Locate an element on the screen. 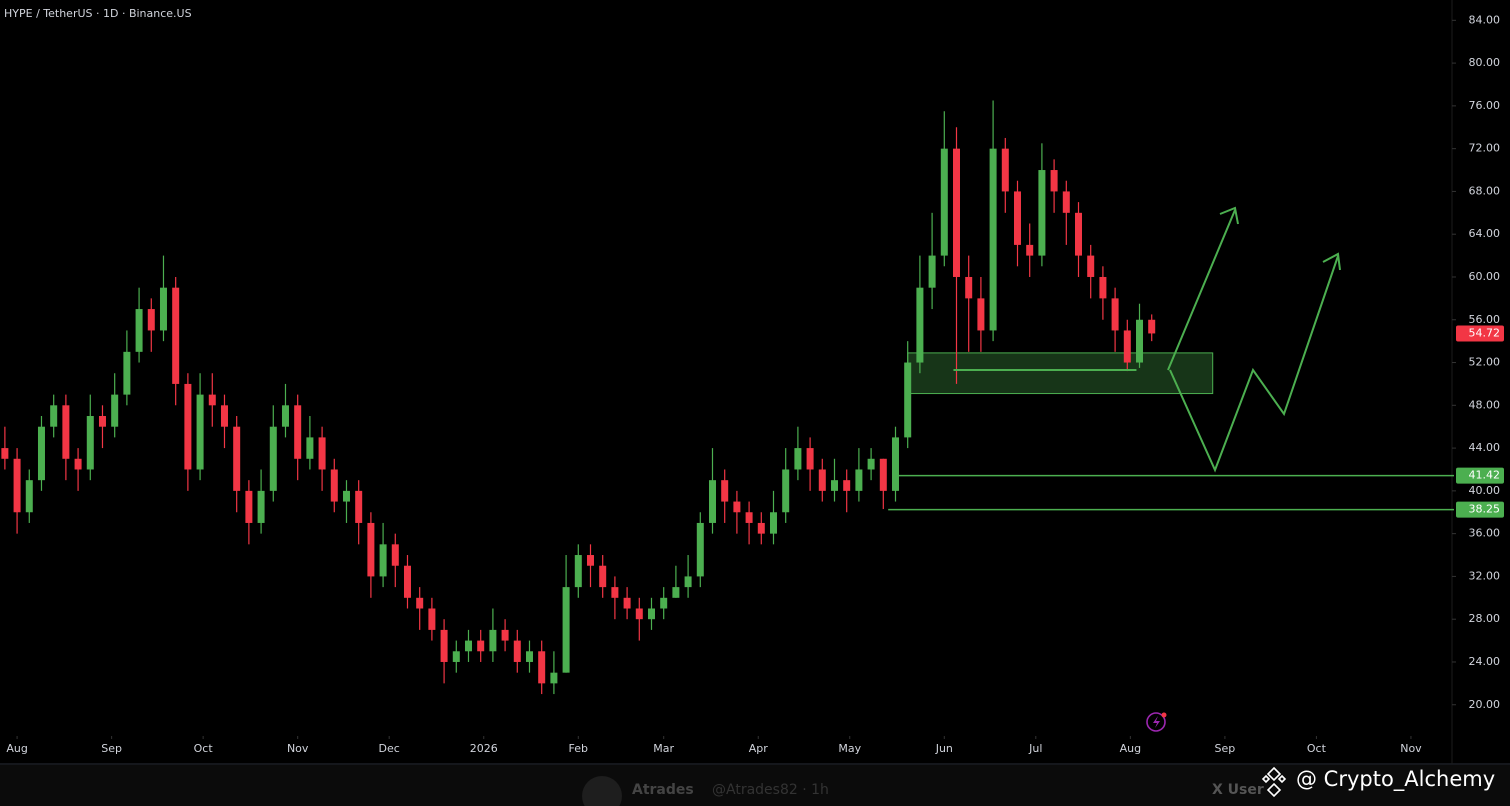 Image resolution: width=1510 pixels, height=806 pixels. y-tick-label: 64.00 is located at coordinates (1485, 233).